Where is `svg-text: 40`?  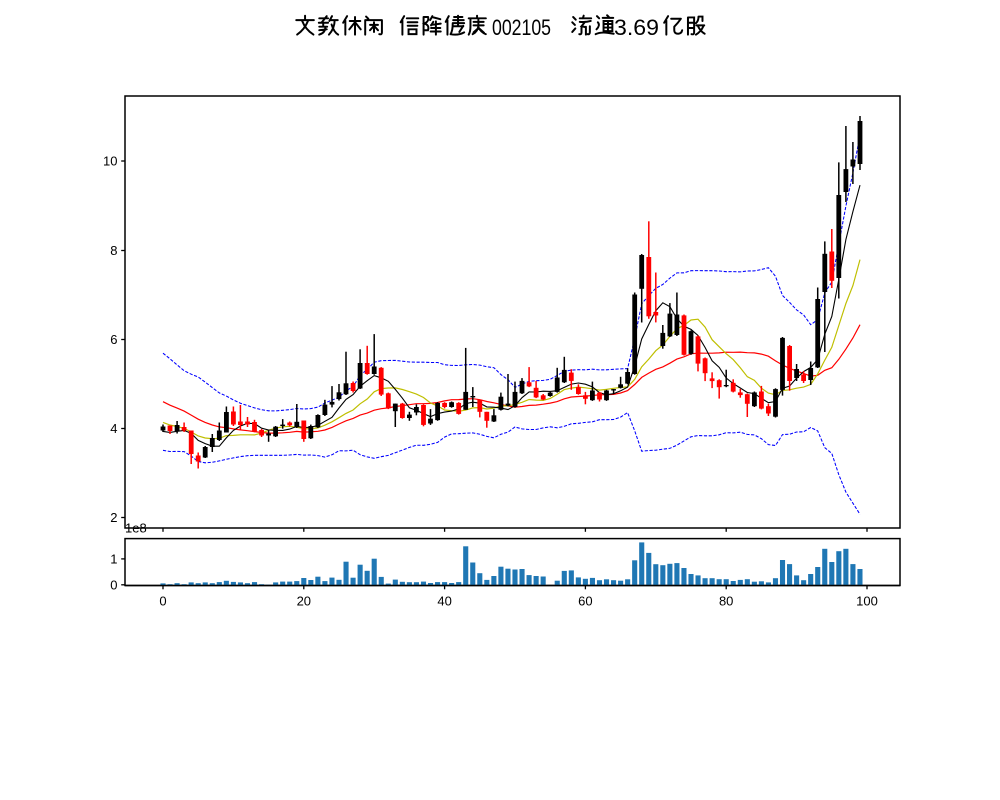 svg-text: 40 is located at coordinates (444, 601).